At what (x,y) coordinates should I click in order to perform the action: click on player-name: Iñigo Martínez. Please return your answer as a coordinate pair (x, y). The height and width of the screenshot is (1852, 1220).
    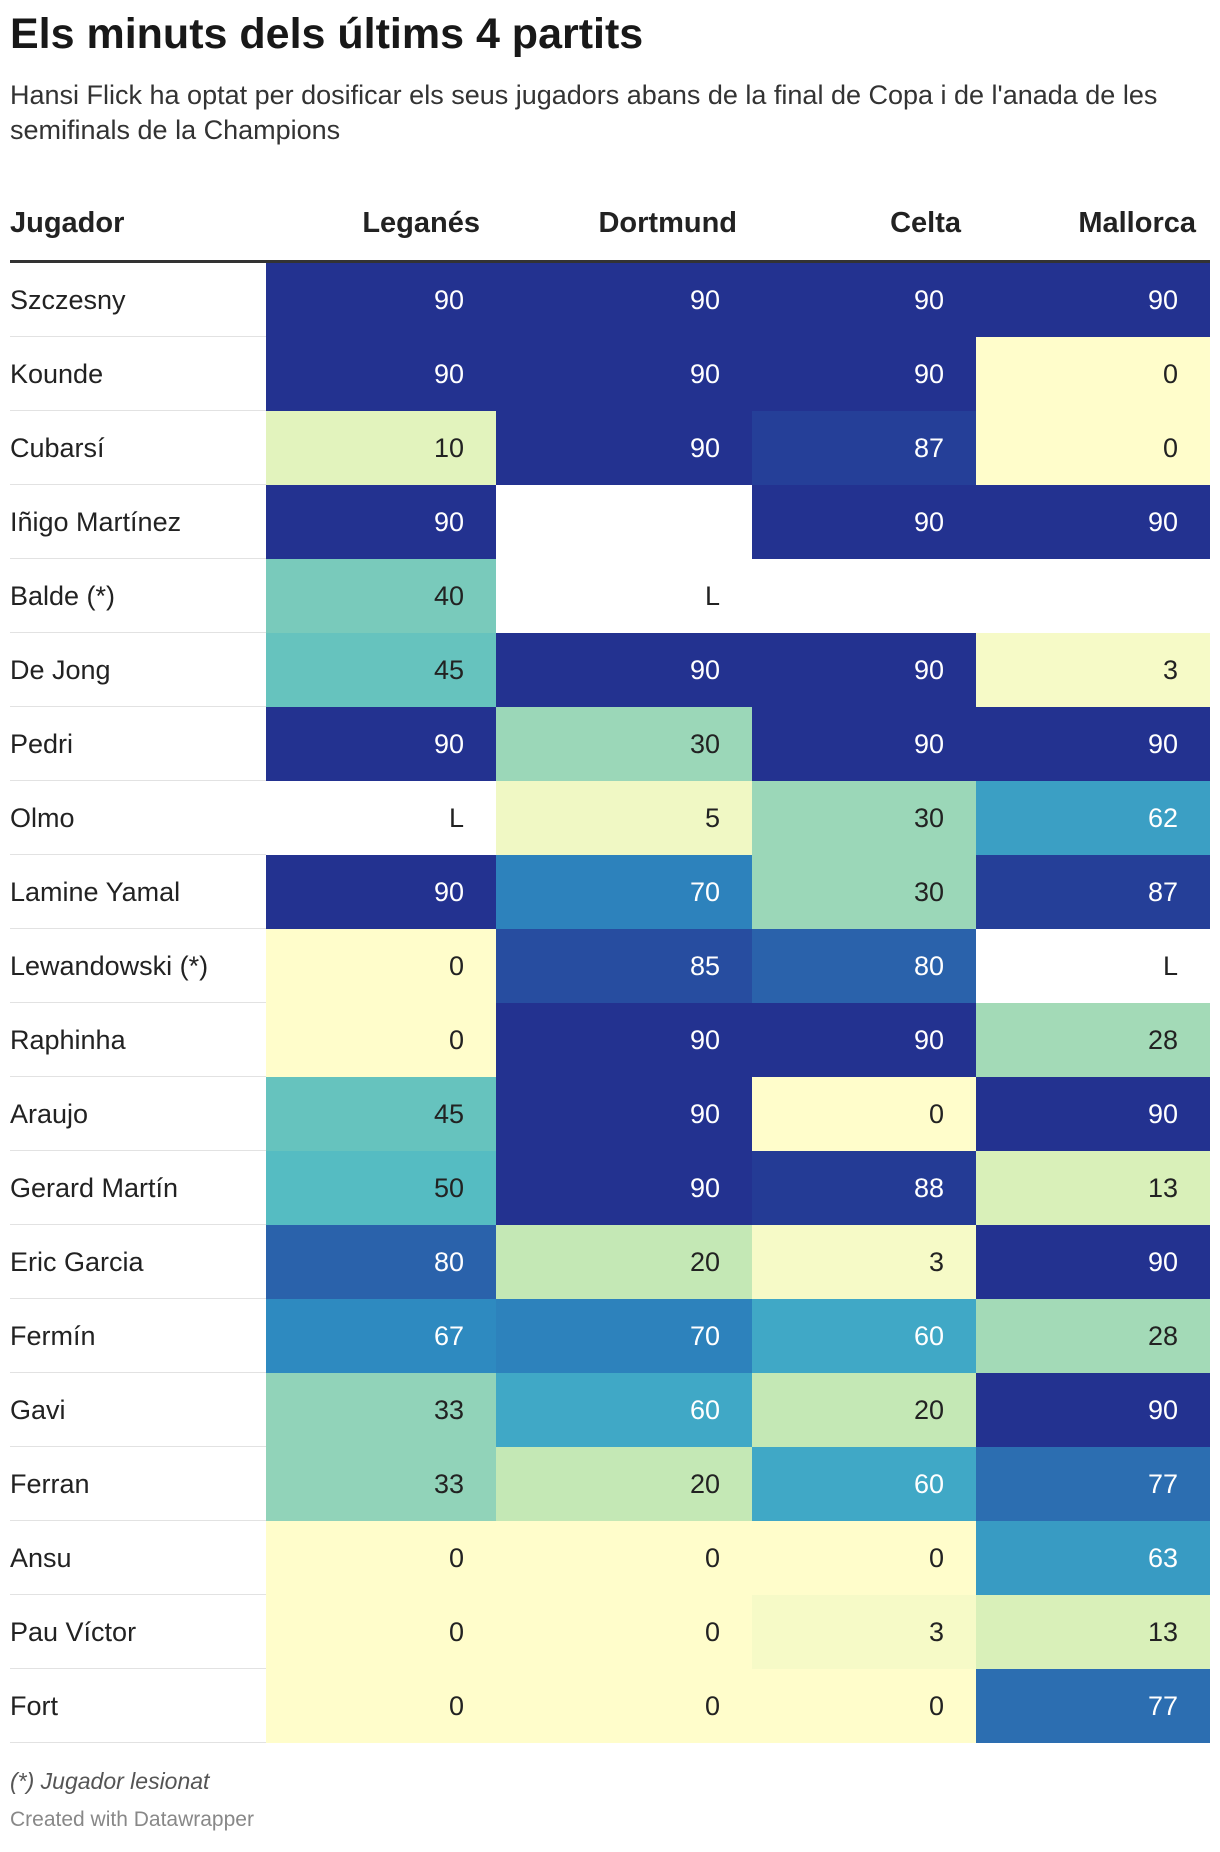
    Looking at the image, I should click on (96, 522).